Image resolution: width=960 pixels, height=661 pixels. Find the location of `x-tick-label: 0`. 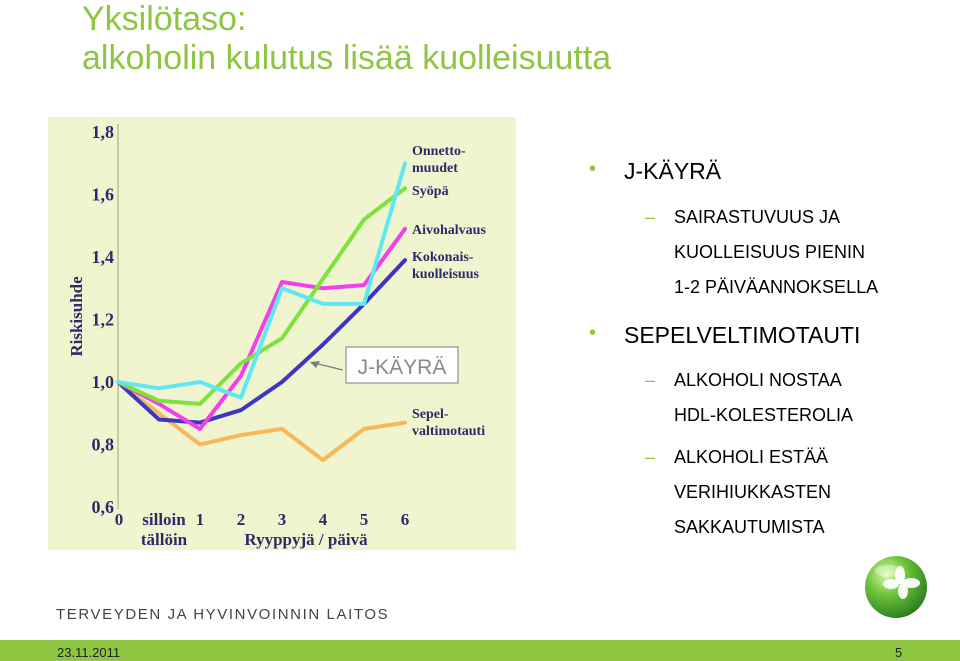

x-tick-label: 0 is located at coordinates (119, 519).